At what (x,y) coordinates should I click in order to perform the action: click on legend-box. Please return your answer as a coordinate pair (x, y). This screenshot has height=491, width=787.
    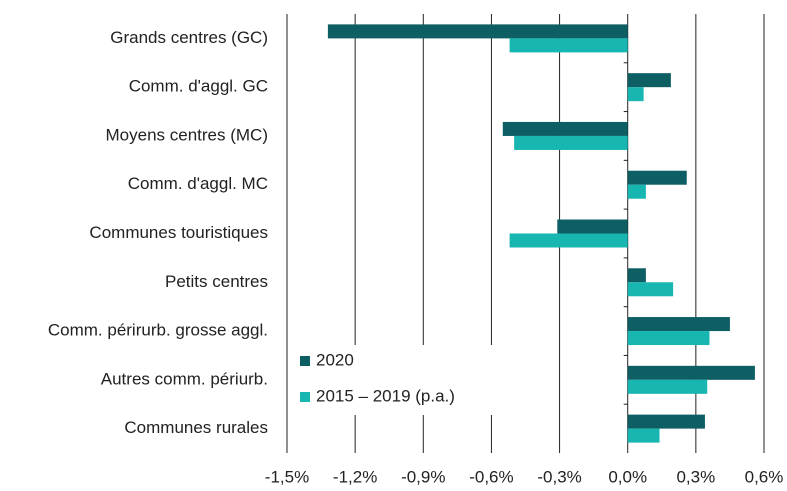
    Looking at the image, I should click on (394, 380).